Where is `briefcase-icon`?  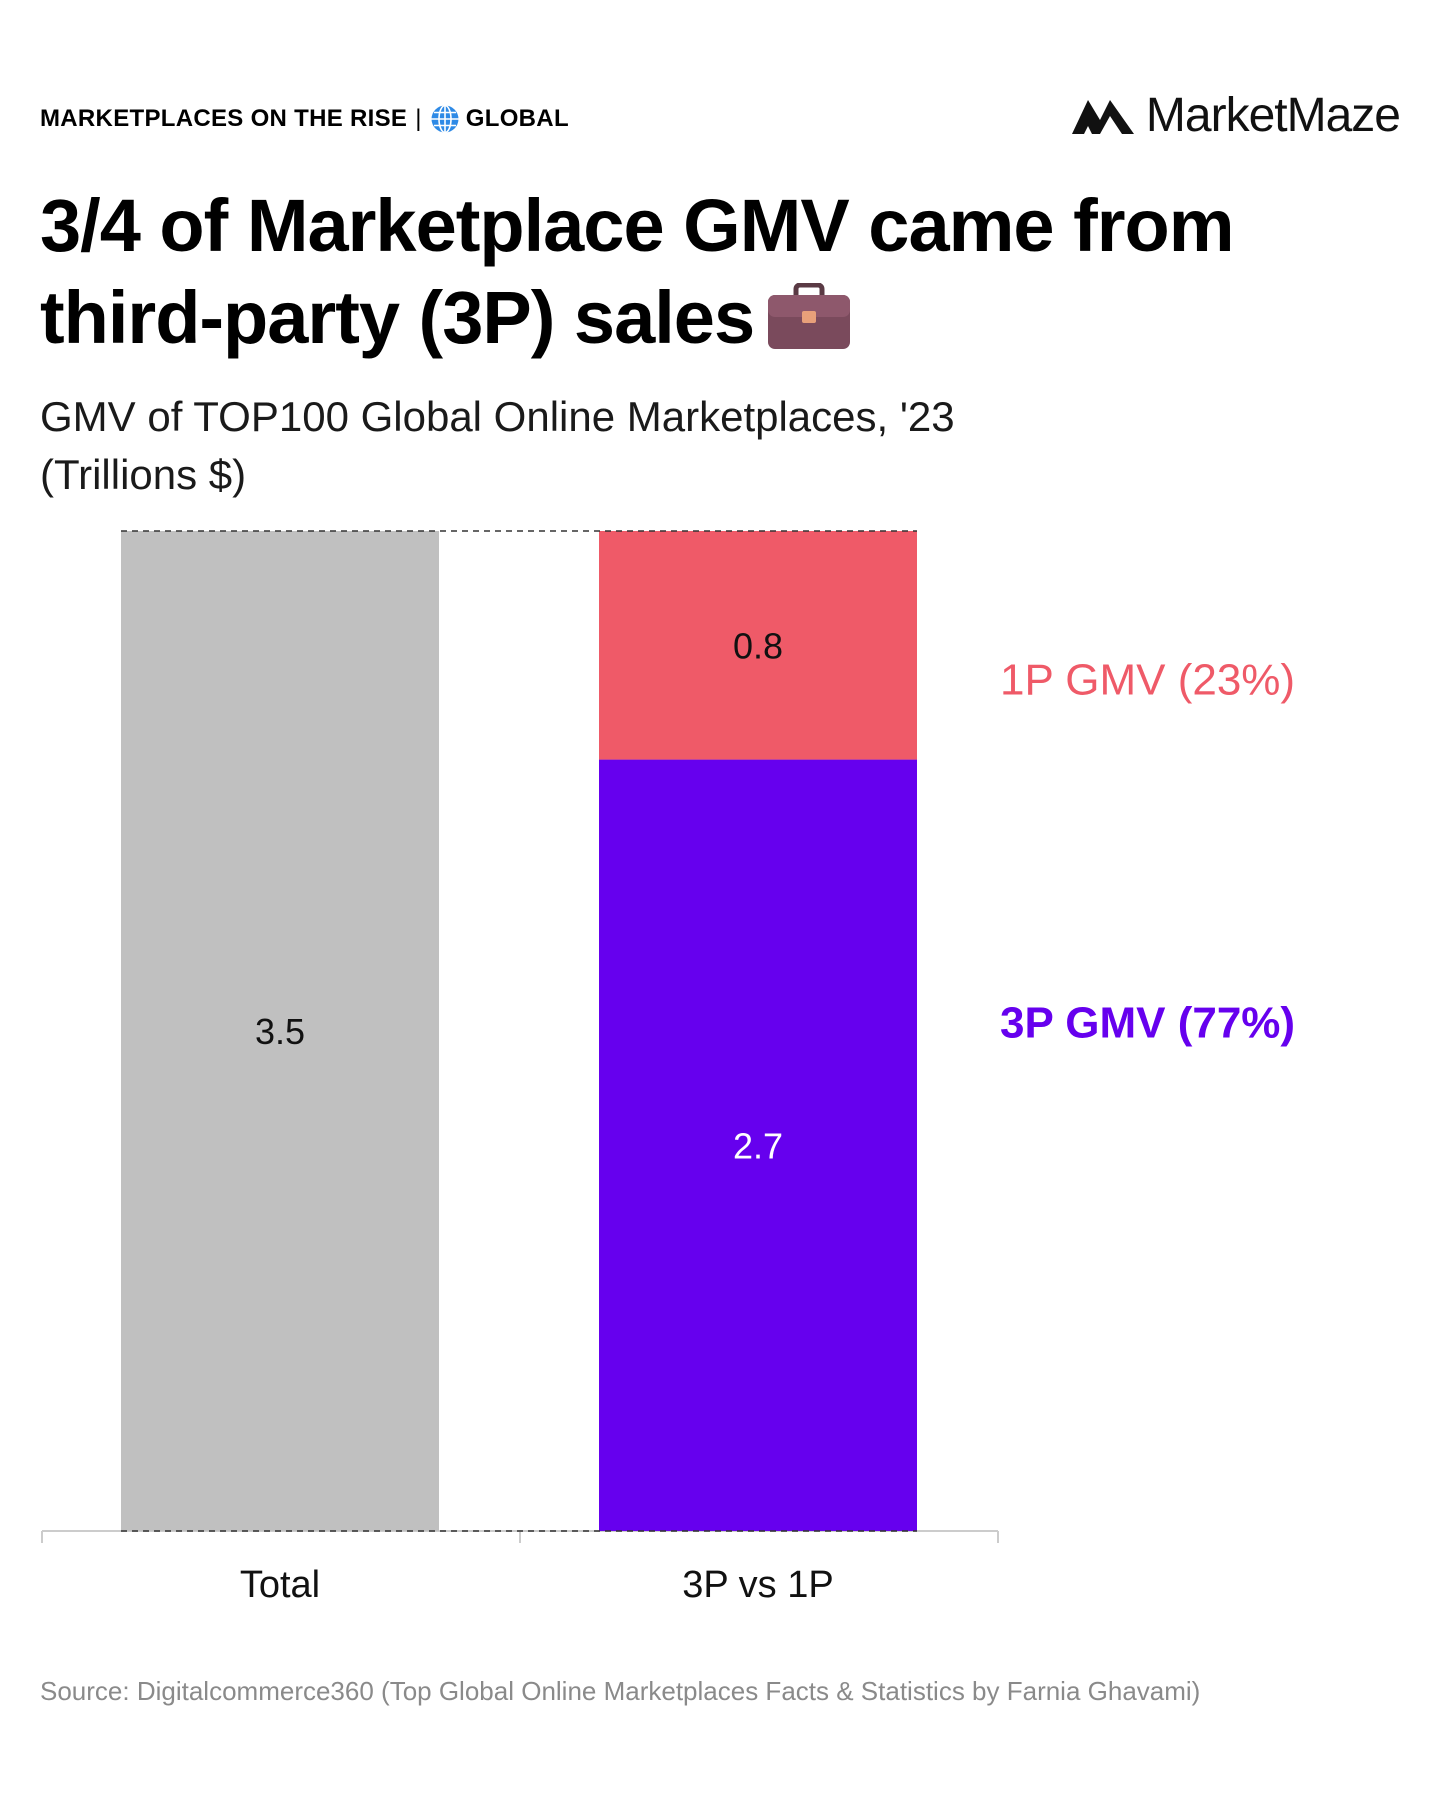 briefcase-icon is located at coordinates (809, 316).